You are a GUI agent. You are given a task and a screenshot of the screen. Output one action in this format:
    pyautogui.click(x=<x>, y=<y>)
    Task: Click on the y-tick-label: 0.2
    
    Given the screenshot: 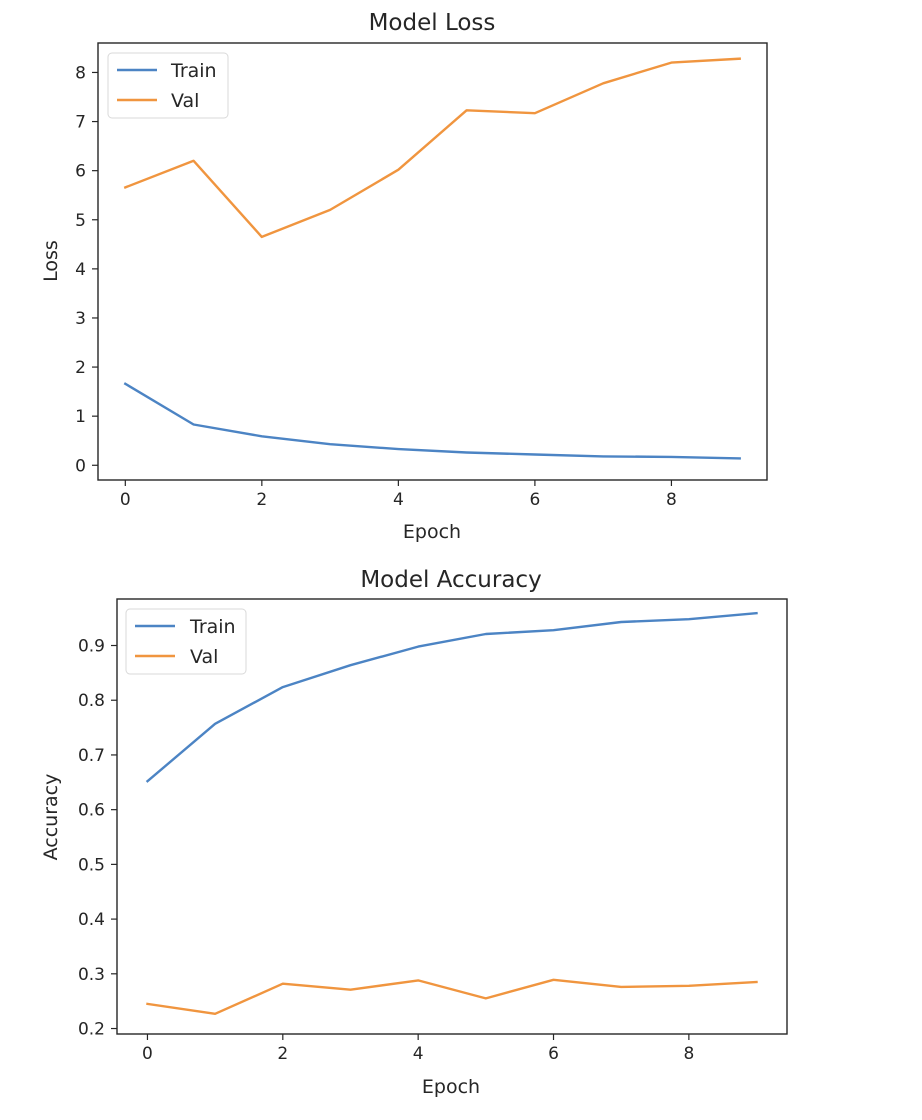 What is the action you would take?
    pyautogui.click(x=91, y=1030)
    